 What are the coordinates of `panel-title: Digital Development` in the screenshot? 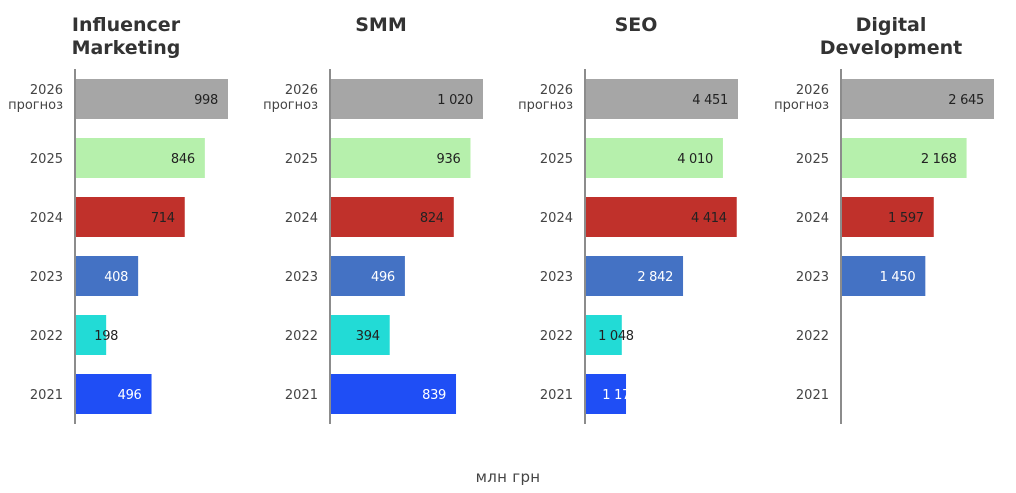 It's located at (891, 36).